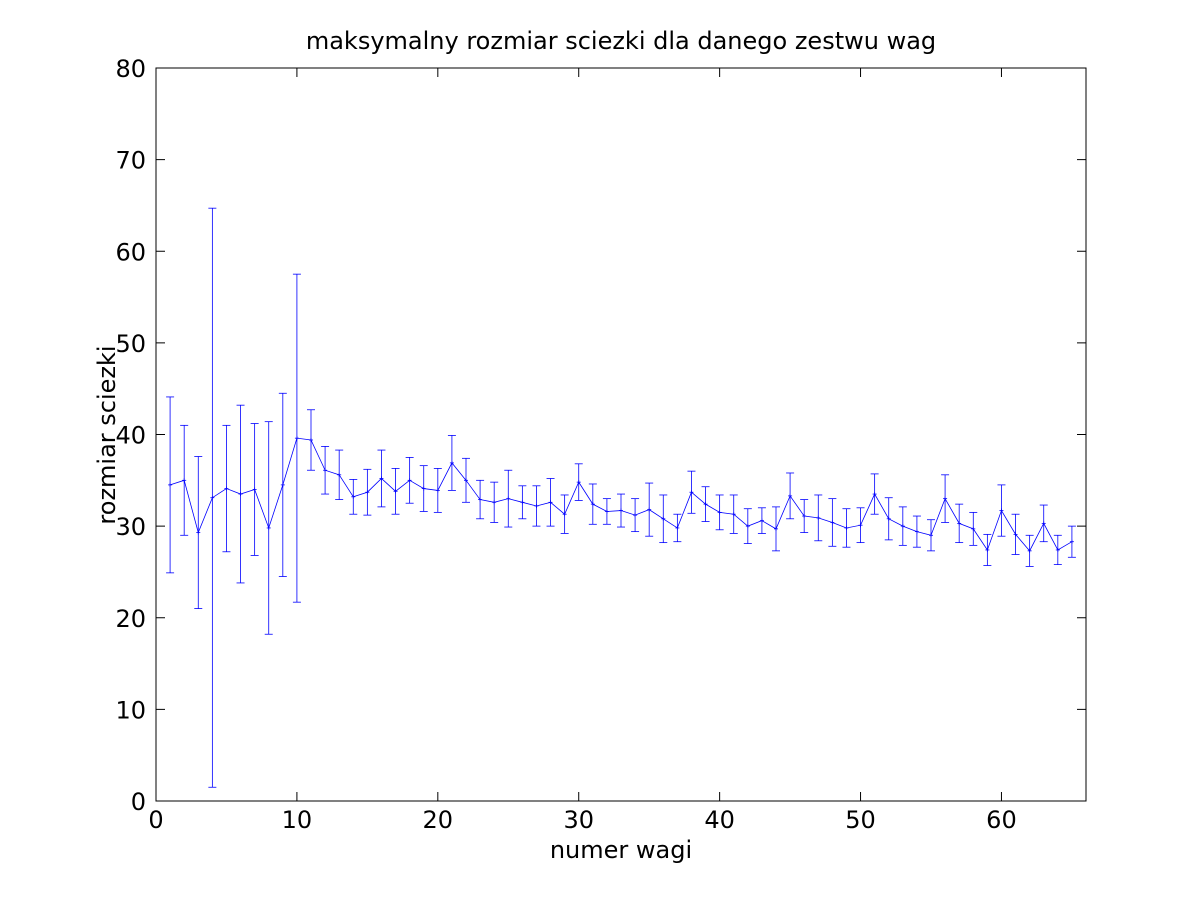 Image resolution: width=1200 pixels, height=900 pixels. I want to click on y-tick-label: 0, so click(138, 802).